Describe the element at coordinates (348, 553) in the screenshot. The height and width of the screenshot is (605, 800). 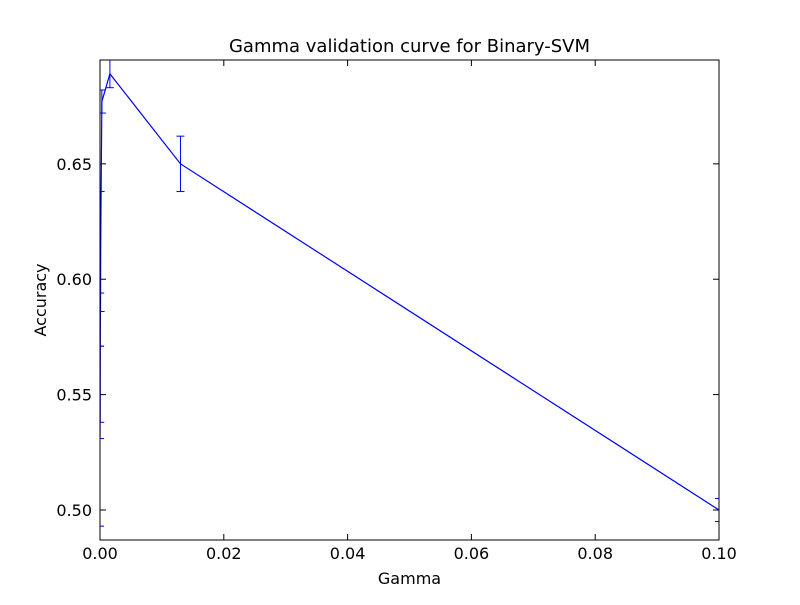
I see `x-tick-label: 0.04` at that location.